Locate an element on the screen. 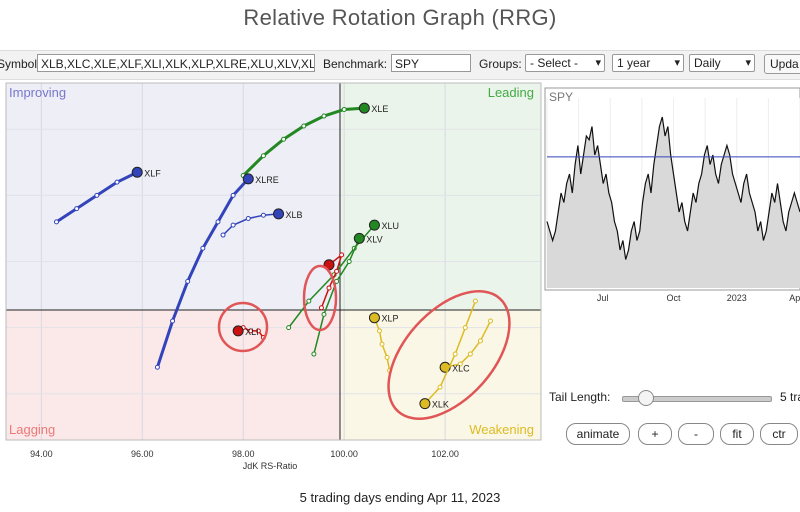 The height and width of the screenshot is (512, 800). quadrant-label-leading: Leading is located at coordinates (511, 92).